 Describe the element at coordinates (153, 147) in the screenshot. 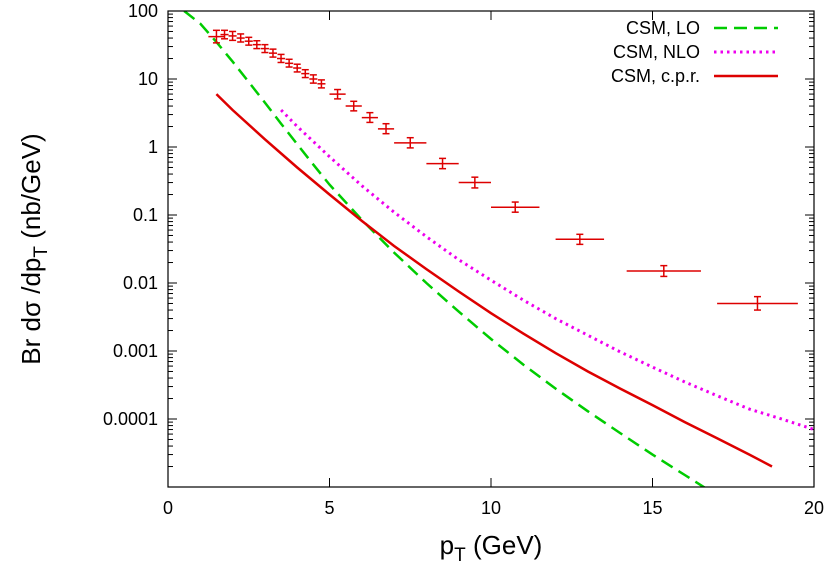

I see `y-tick-label: 1` at that location.